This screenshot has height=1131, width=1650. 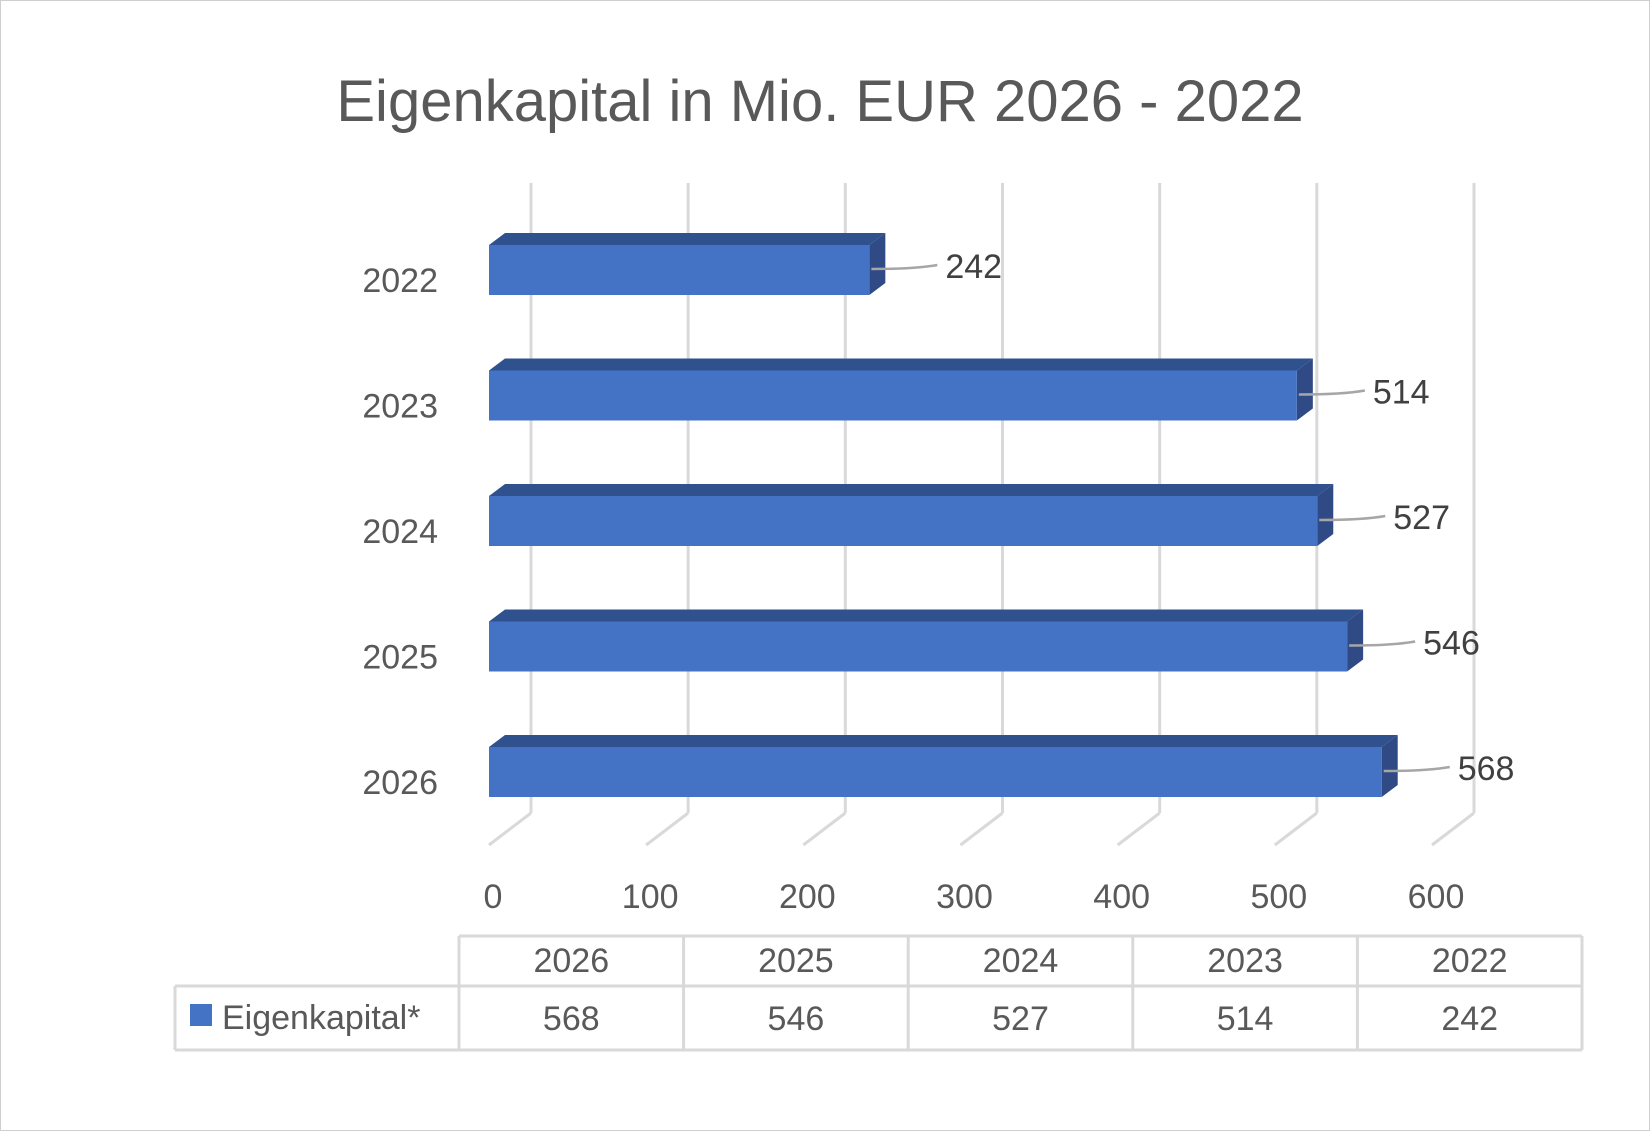 I want to click on x-tick-label: 500, so click(x=1278, y=897).